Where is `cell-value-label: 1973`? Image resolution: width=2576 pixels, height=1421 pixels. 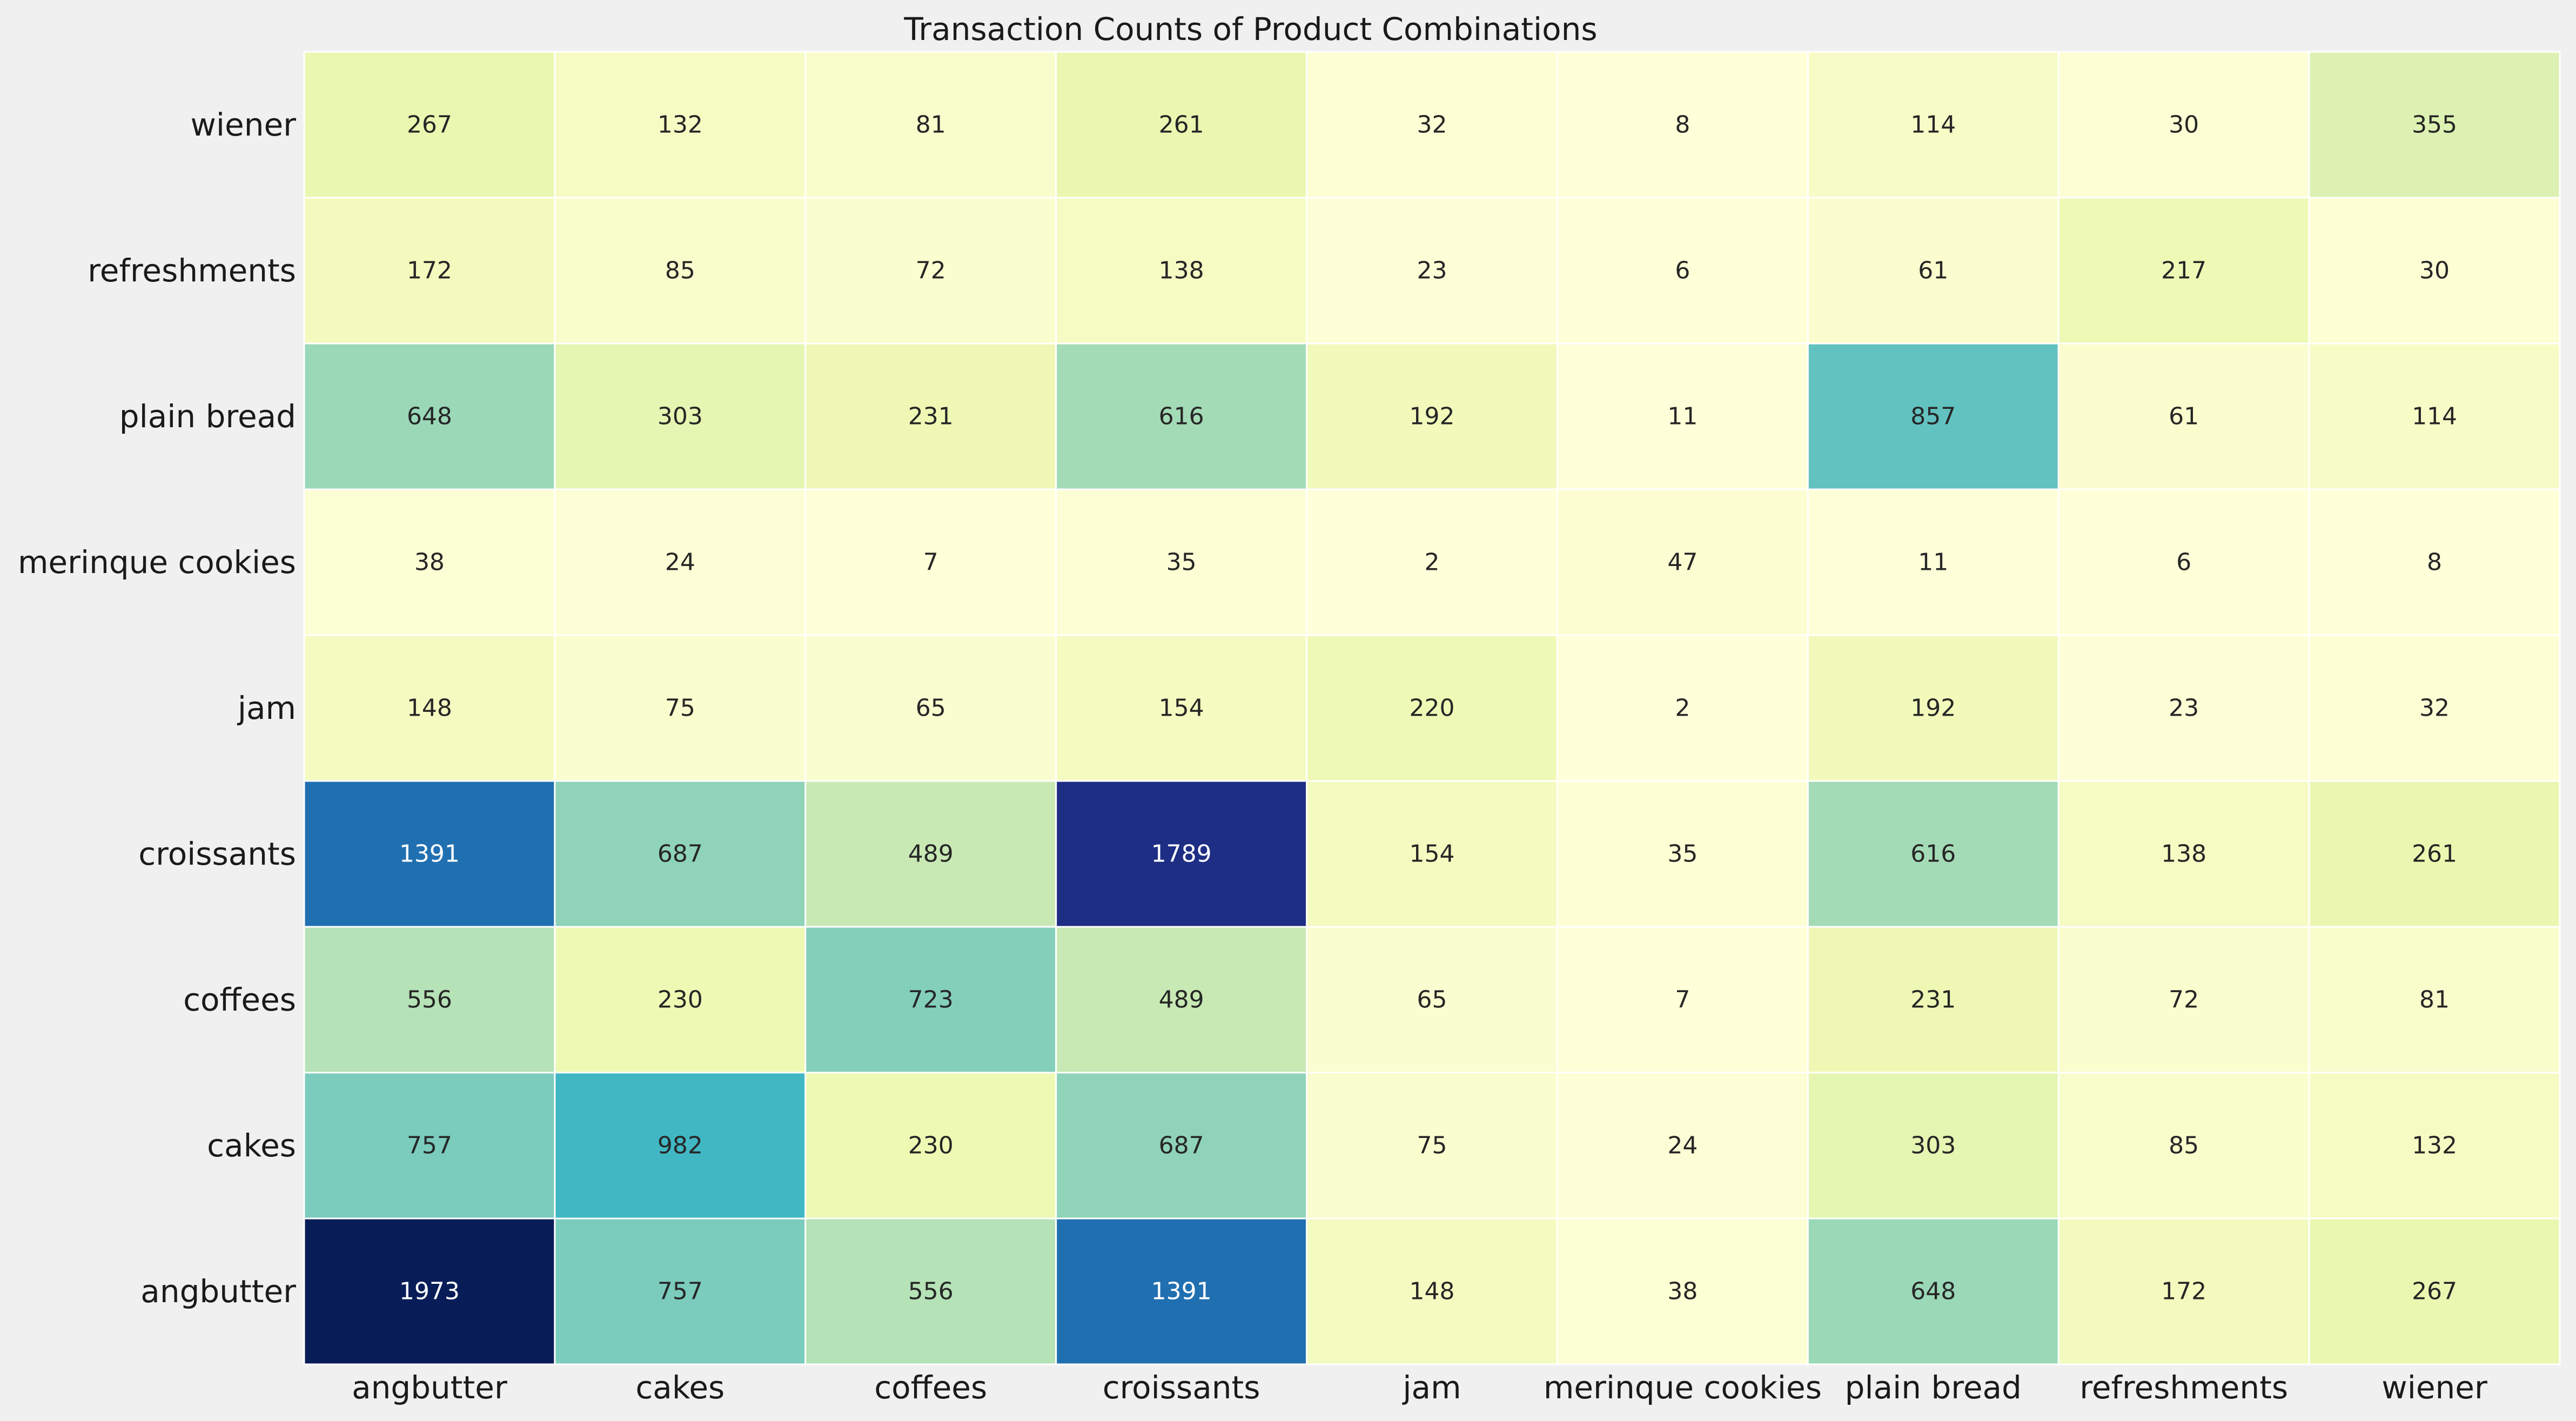 cell-value-label: 1973 is located at coordinates (429, 1291).